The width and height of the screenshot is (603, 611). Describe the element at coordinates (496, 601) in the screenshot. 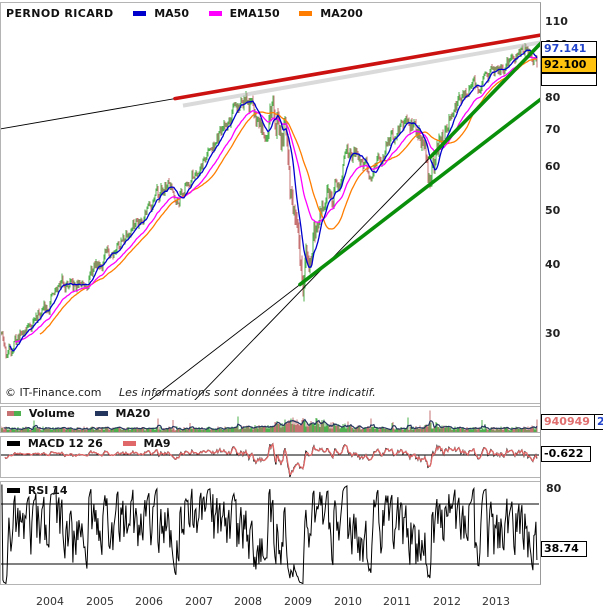

I see `year-axis-label: 2013` at that location.